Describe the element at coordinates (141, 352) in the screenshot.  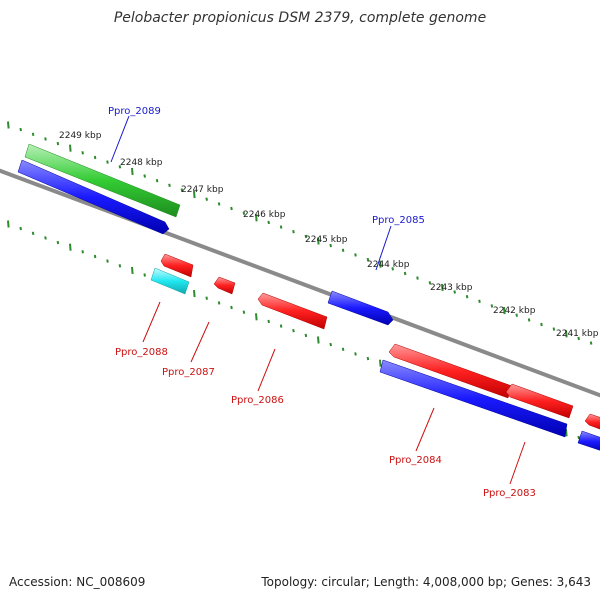
I see `gene-label-ppro-2088: Ppro_2088` at that location.